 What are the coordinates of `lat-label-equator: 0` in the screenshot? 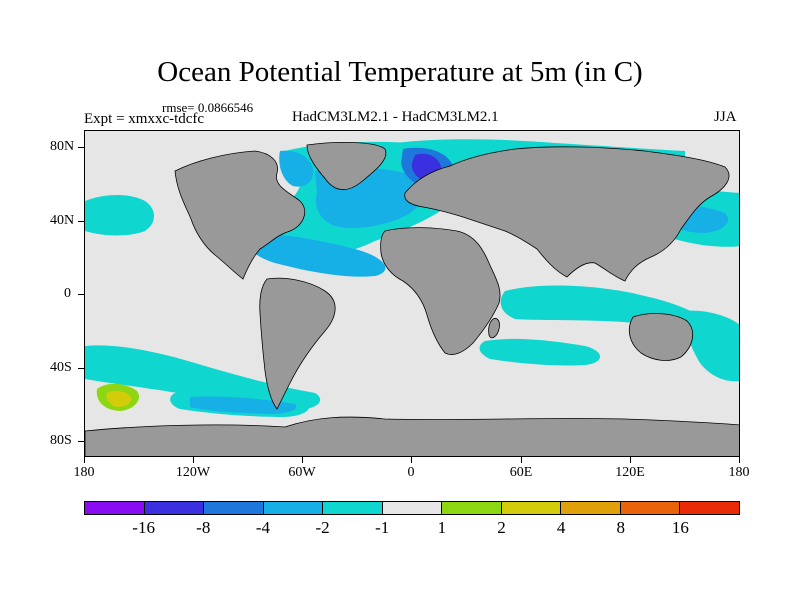 It's located at (67, 293).